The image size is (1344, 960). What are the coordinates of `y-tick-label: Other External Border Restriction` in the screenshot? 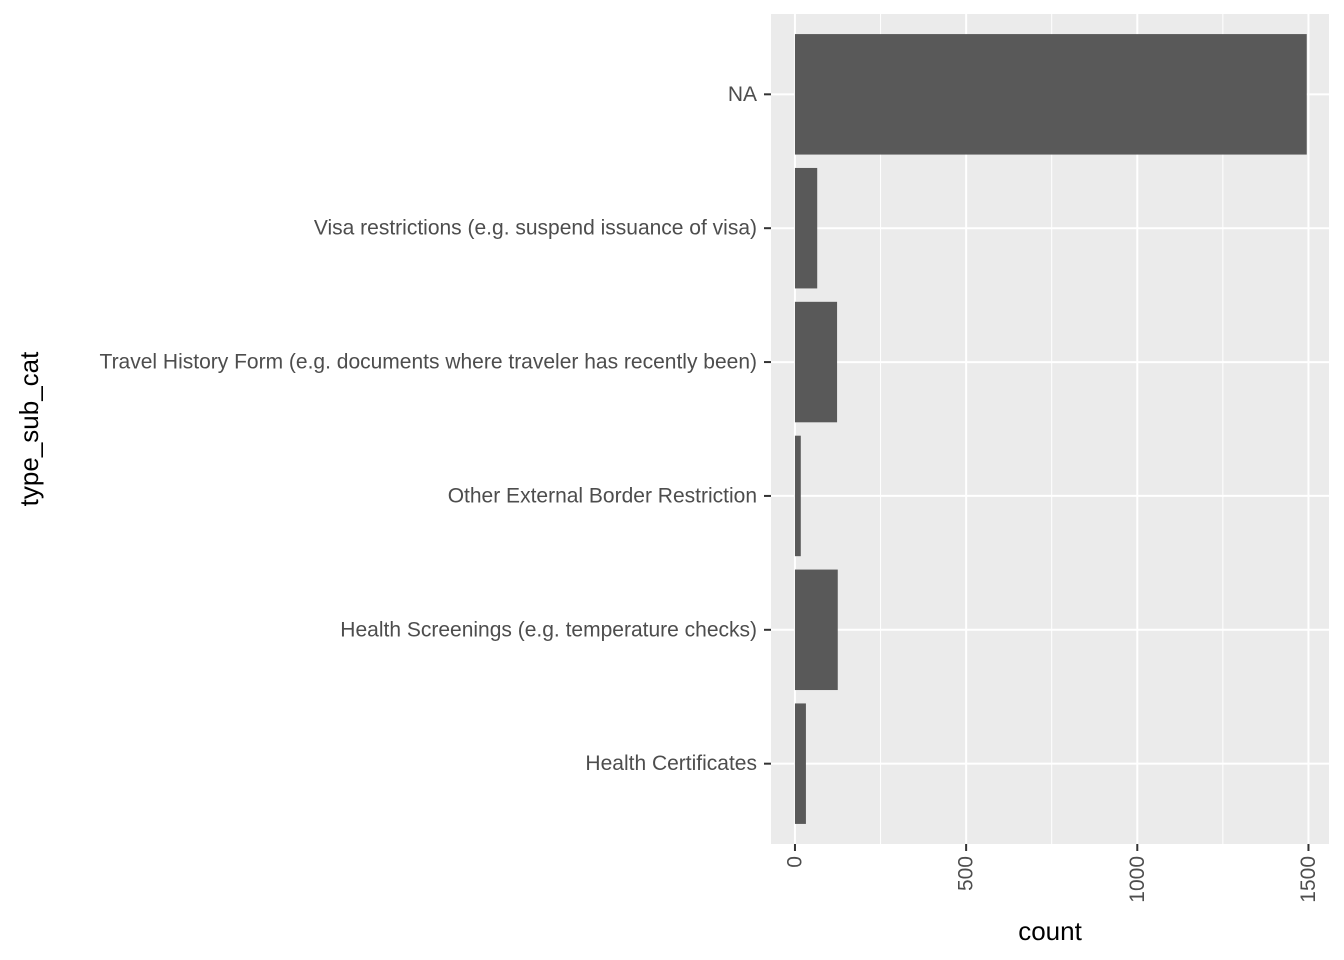 It's located at (602, 495).